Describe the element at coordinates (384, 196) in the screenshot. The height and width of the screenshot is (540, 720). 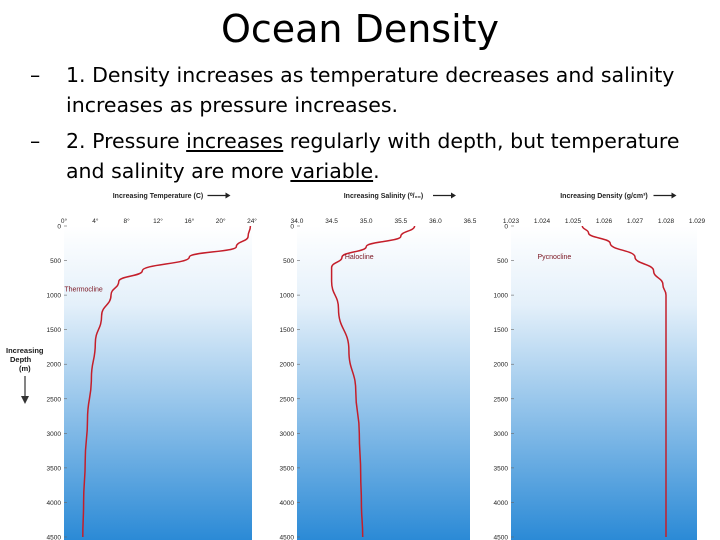
I see `panel-title: Increasing Salinity (⁰/₀₀)` at that location.